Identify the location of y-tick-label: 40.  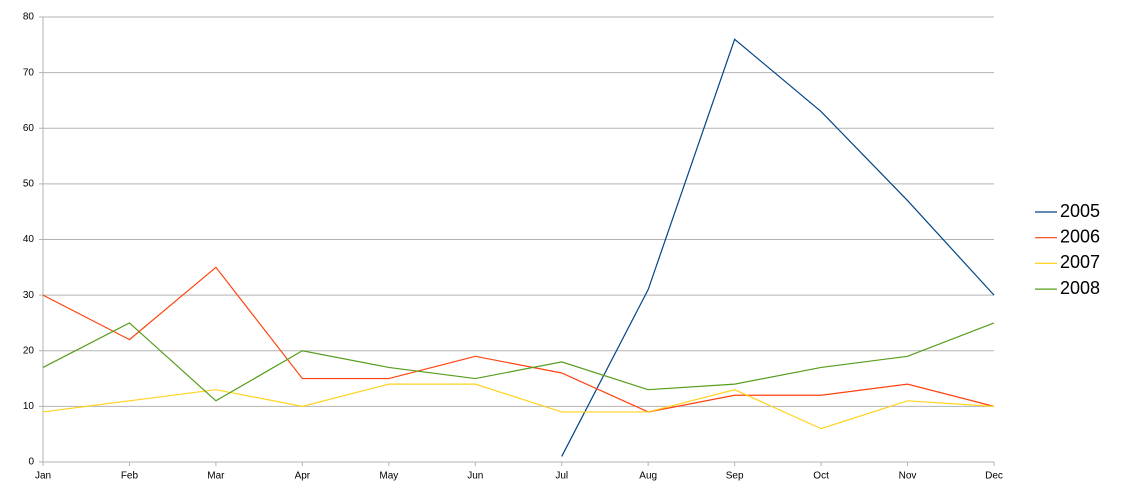
(29, 239).